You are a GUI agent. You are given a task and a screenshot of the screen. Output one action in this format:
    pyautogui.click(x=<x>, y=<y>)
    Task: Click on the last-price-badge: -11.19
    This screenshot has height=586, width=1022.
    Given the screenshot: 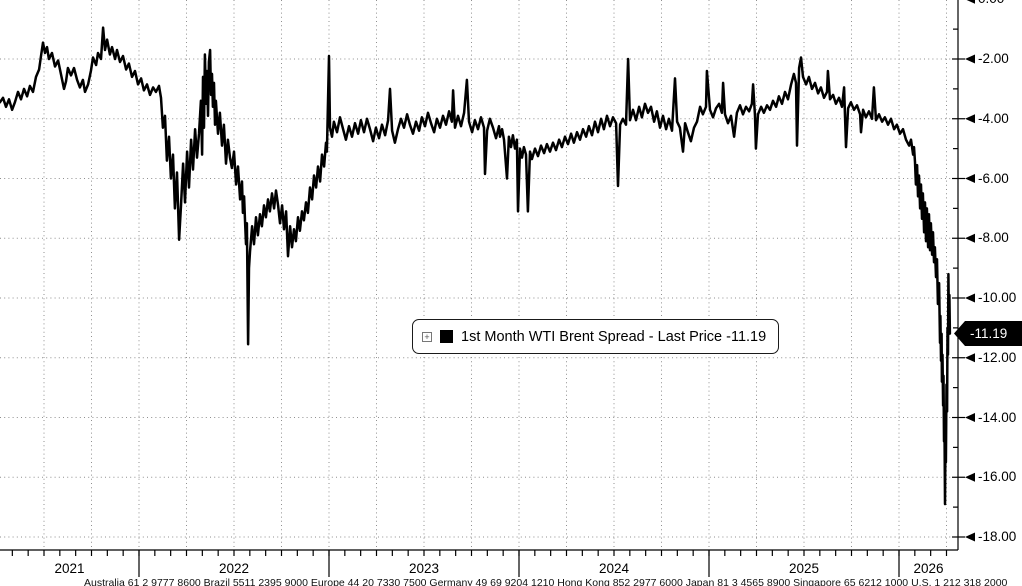 What is the action you would take?
    pyautogui.click(x=988, y=333)
    